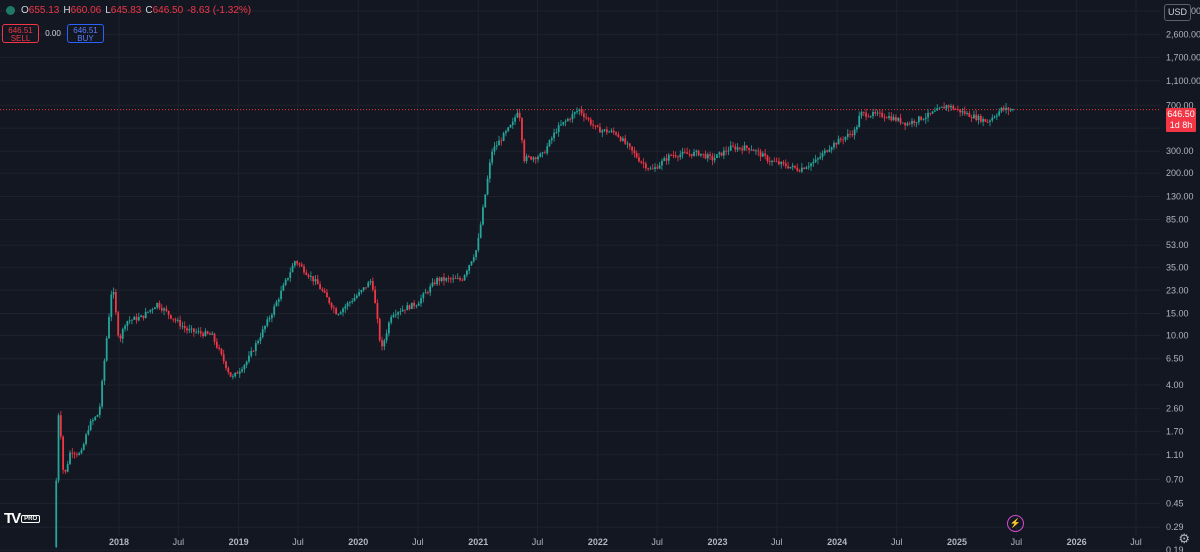  What do you see at coordinates (10, 10) in the screenshot?
I see `symbol-status-icon` at bounding box center [10, 10].